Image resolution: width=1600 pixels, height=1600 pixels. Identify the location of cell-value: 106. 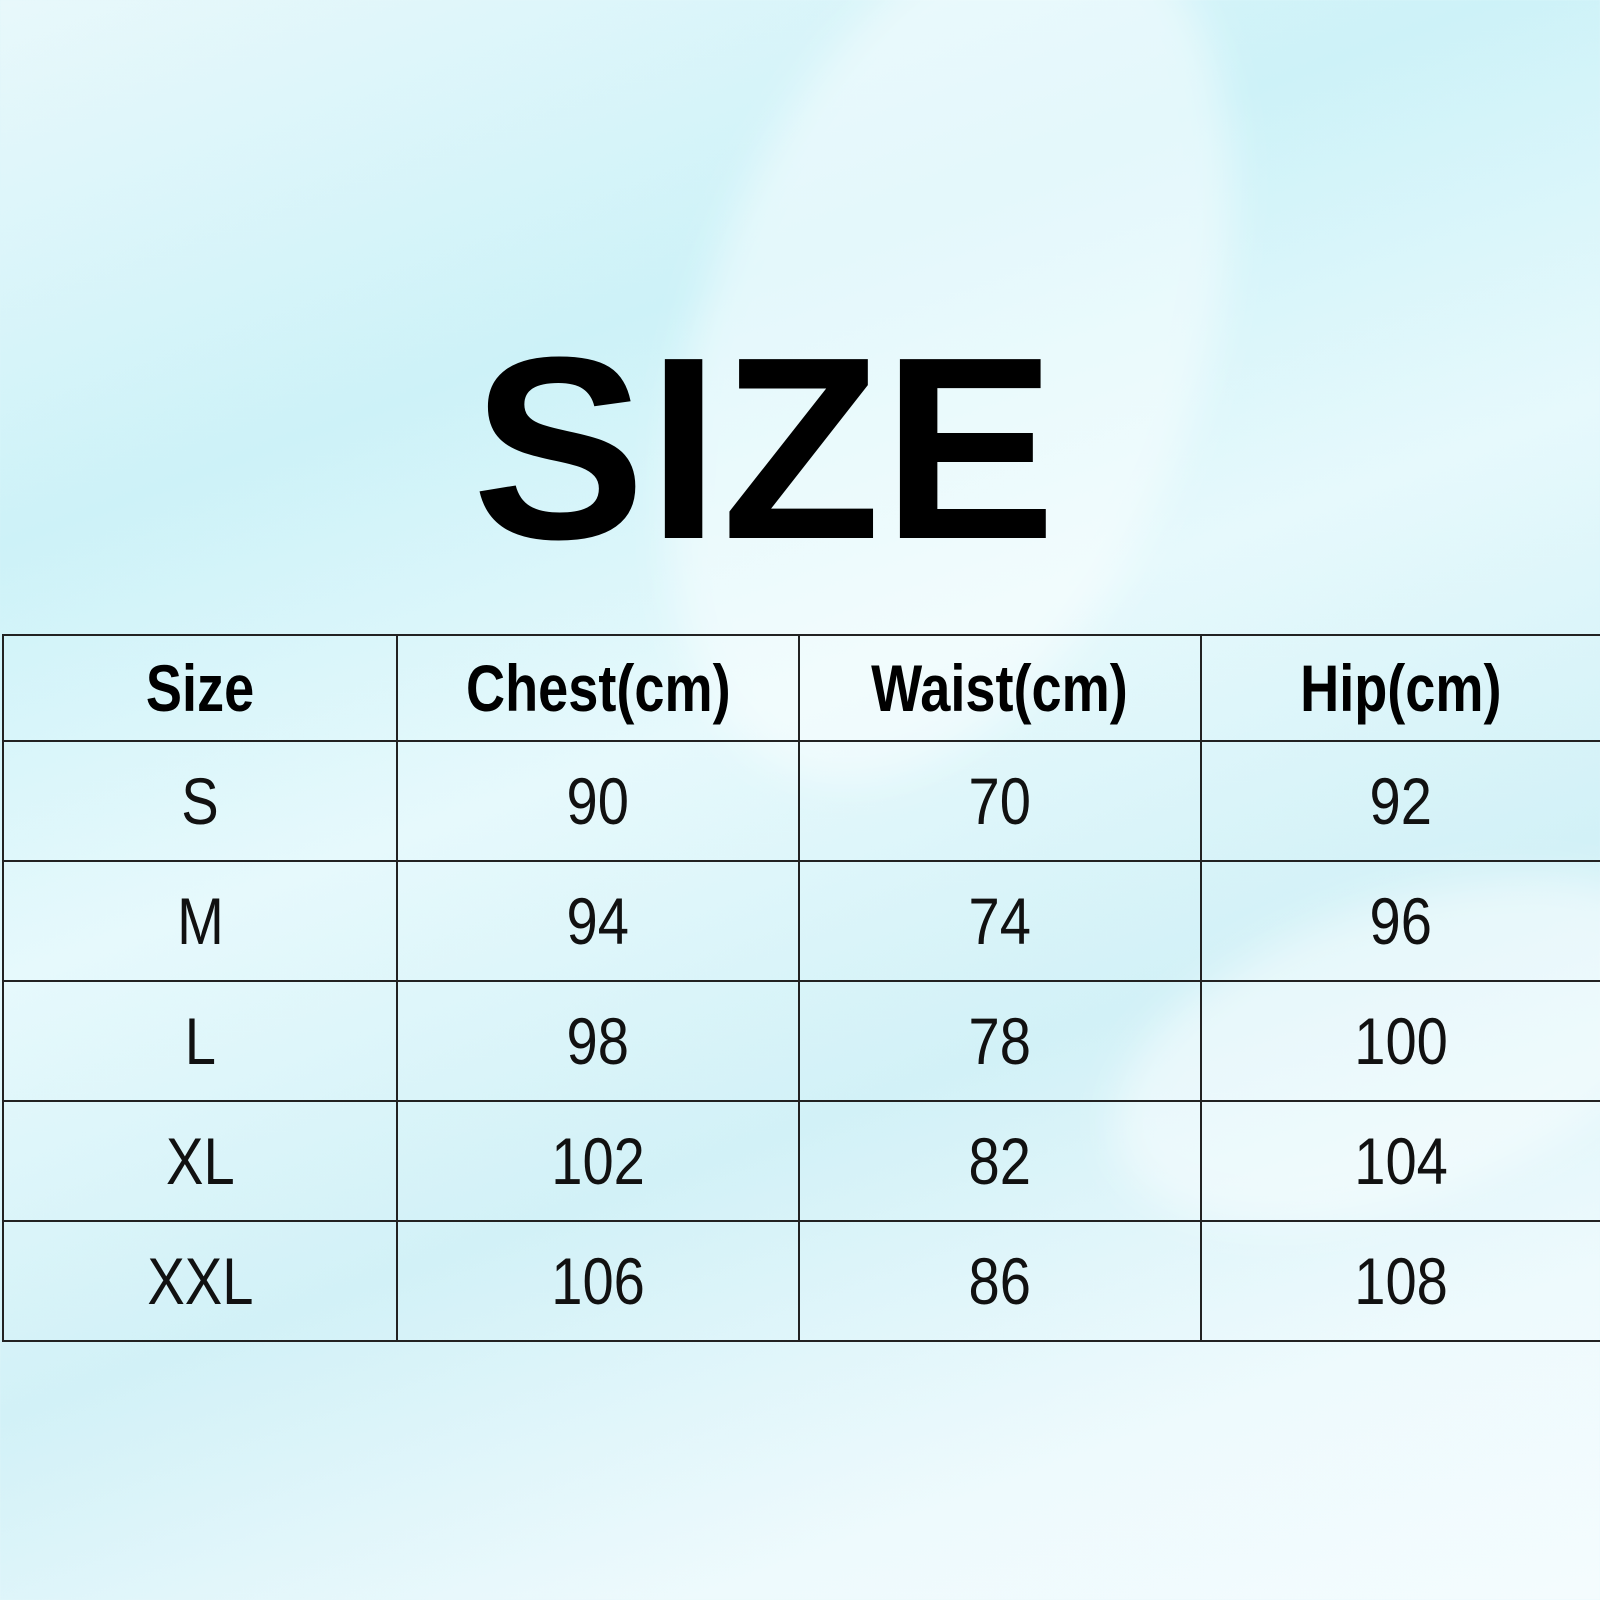
(598, 1281).